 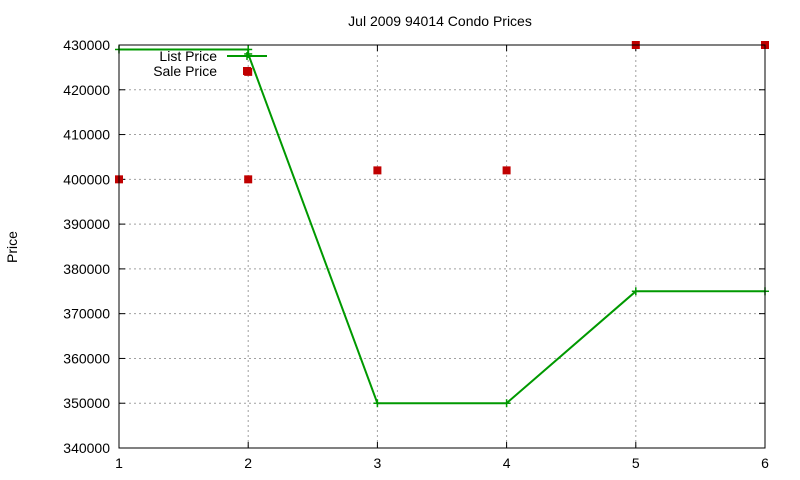 I want to click on legend-square-marker, so click(x=247, y=71).